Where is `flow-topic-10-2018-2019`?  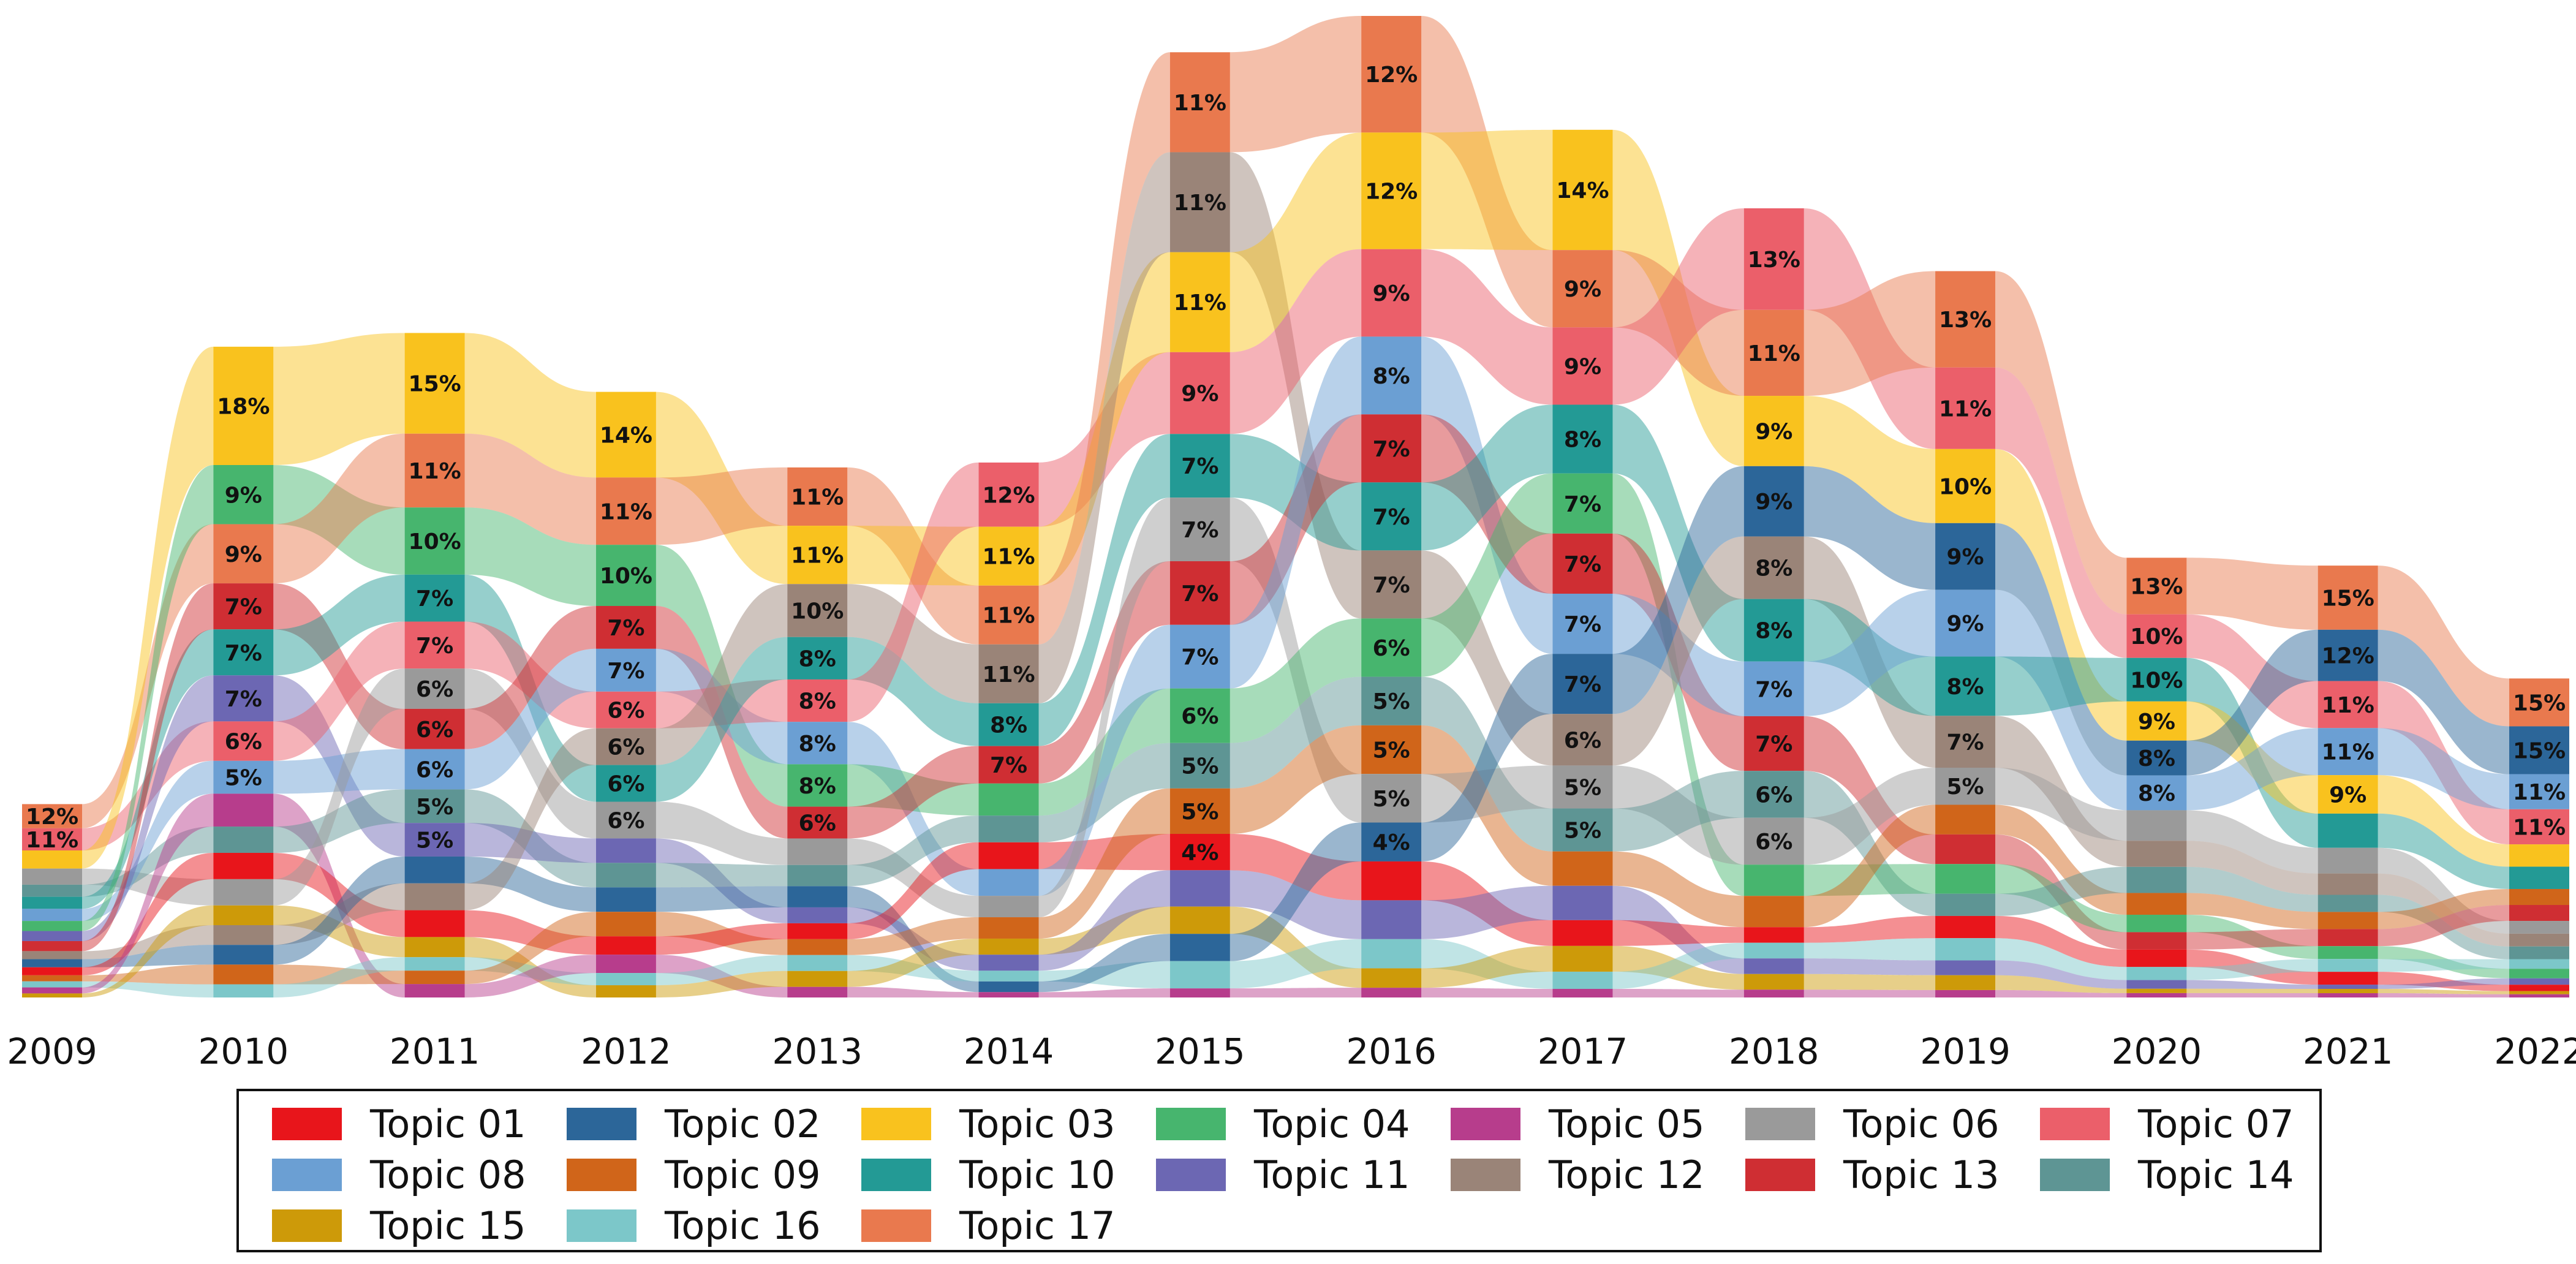 flow-topic-10-2018-2019 is located at coordinates (1870, 657).